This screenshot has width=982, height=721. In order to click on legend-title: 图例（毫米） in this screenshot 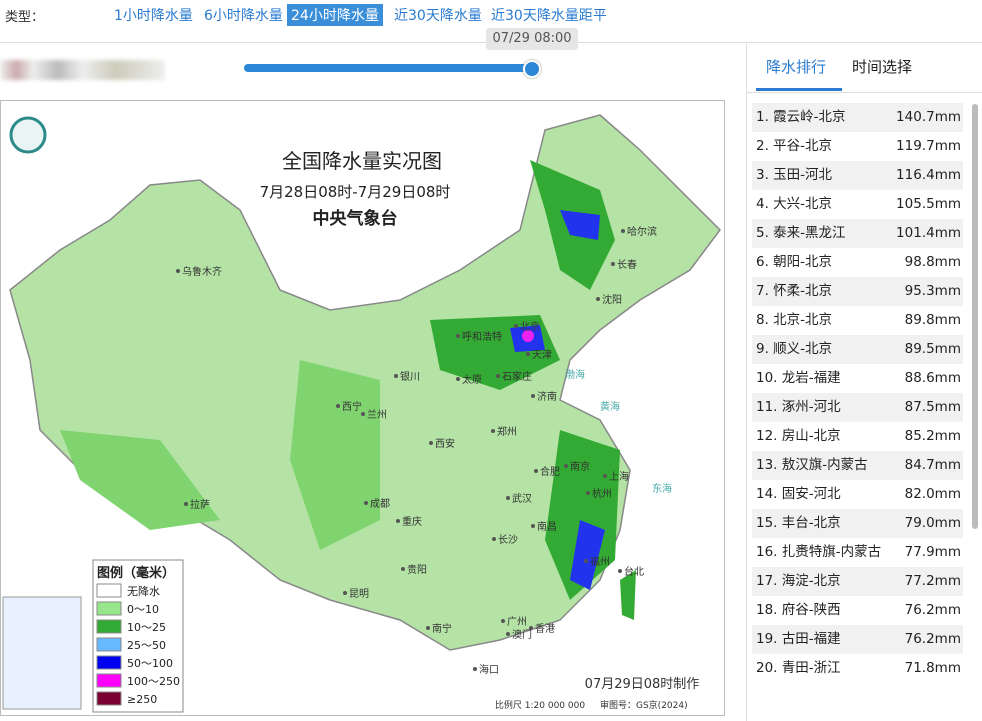, I will do `click(136, 573)`.